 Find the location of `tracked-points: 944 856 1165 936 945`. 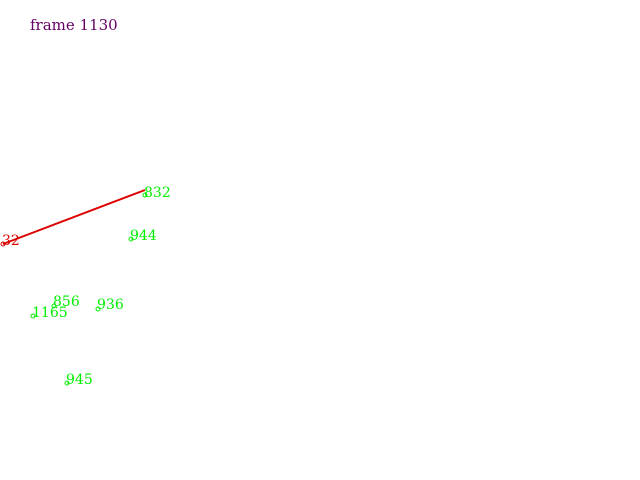

tracked-points: 944 856 1165 936 945 is located at coordinates (93, 308).